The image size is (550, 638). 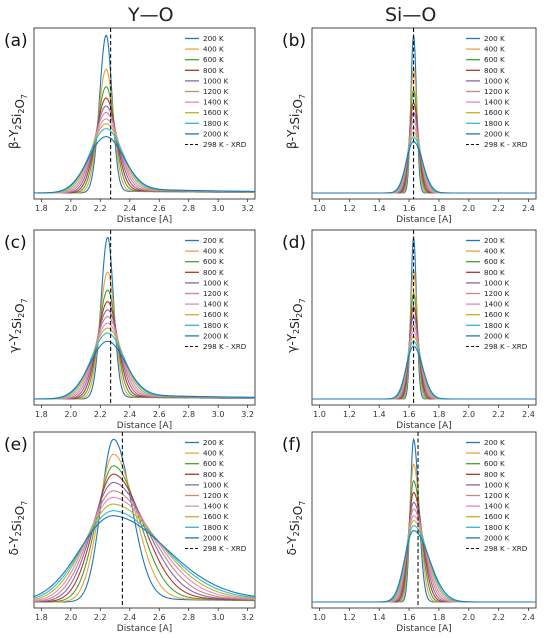 I want to click on panel-label: (e), so click(x=16, y=445).